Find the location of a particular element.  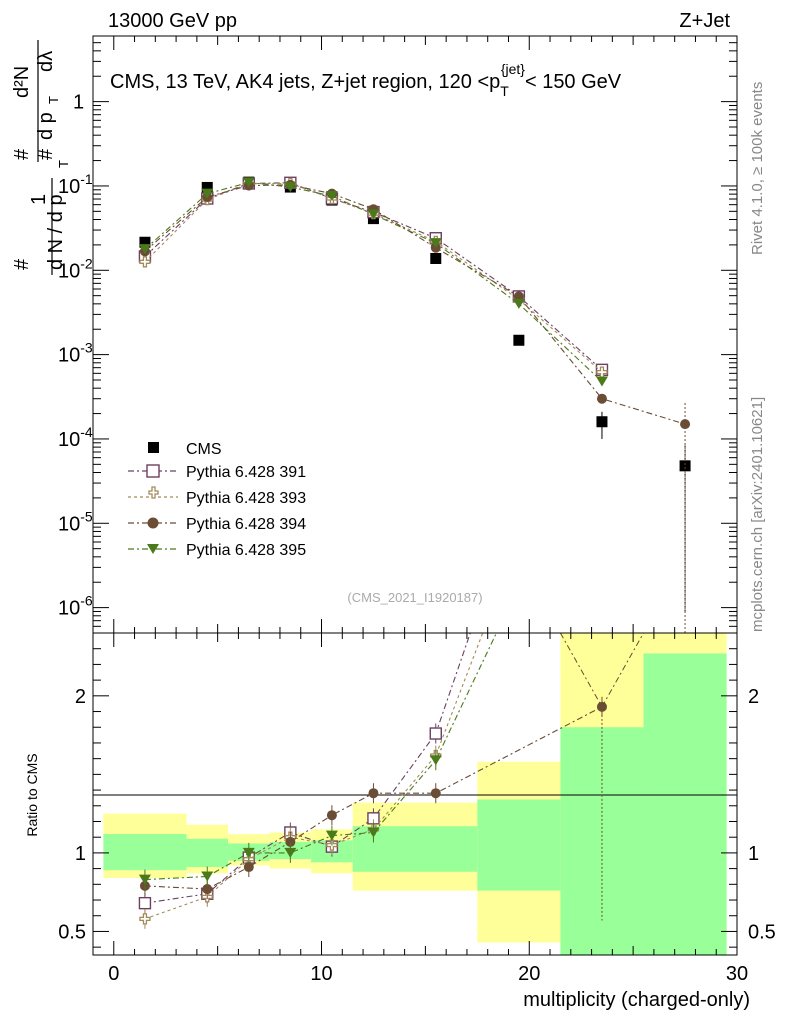

y-tick-label: 1 is located at coordinates (78, 103).